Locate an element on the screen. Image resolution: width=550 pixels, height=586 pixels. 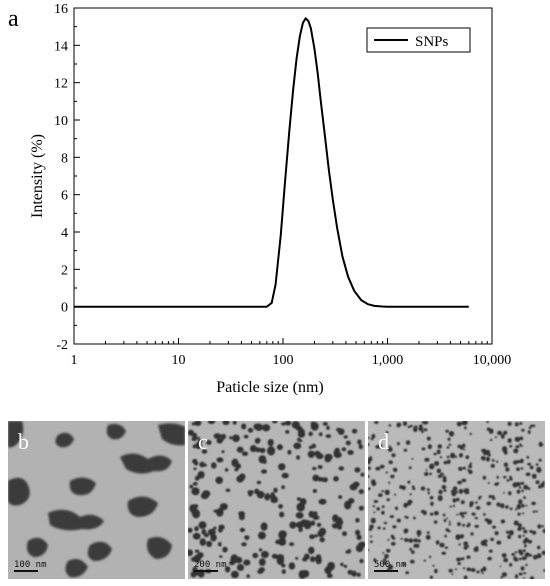
x-axis-ticks: 1 10 100 1,000 10,000 is located at coordinates (291, 353).